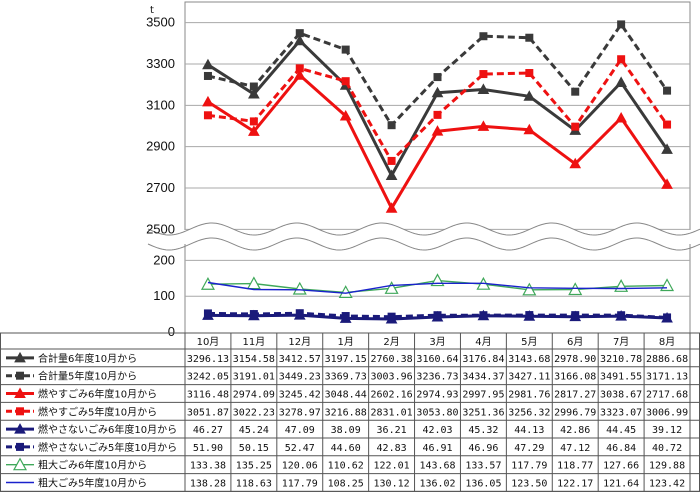 This screenshot has width=700, height=496. I want to click on y-tick-label: 2900, so click(160, 146).